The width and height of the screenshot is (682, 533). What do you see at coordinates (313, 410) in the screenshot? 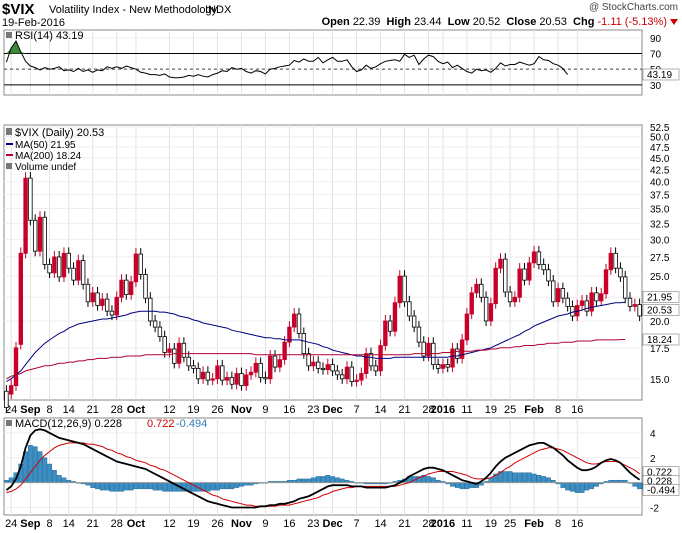
I see `x-tick-label: 23` at bounding box center [313, 410].